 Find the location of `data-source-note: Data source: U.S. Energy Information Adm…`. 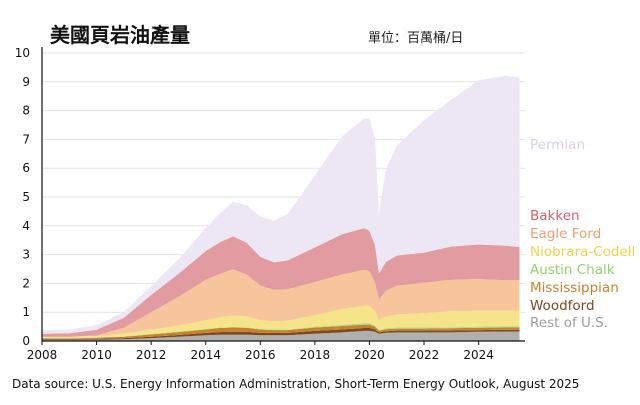

data-source-note: Data source: U.S. Energy Information Adm… is located at coordinates (295, 384).